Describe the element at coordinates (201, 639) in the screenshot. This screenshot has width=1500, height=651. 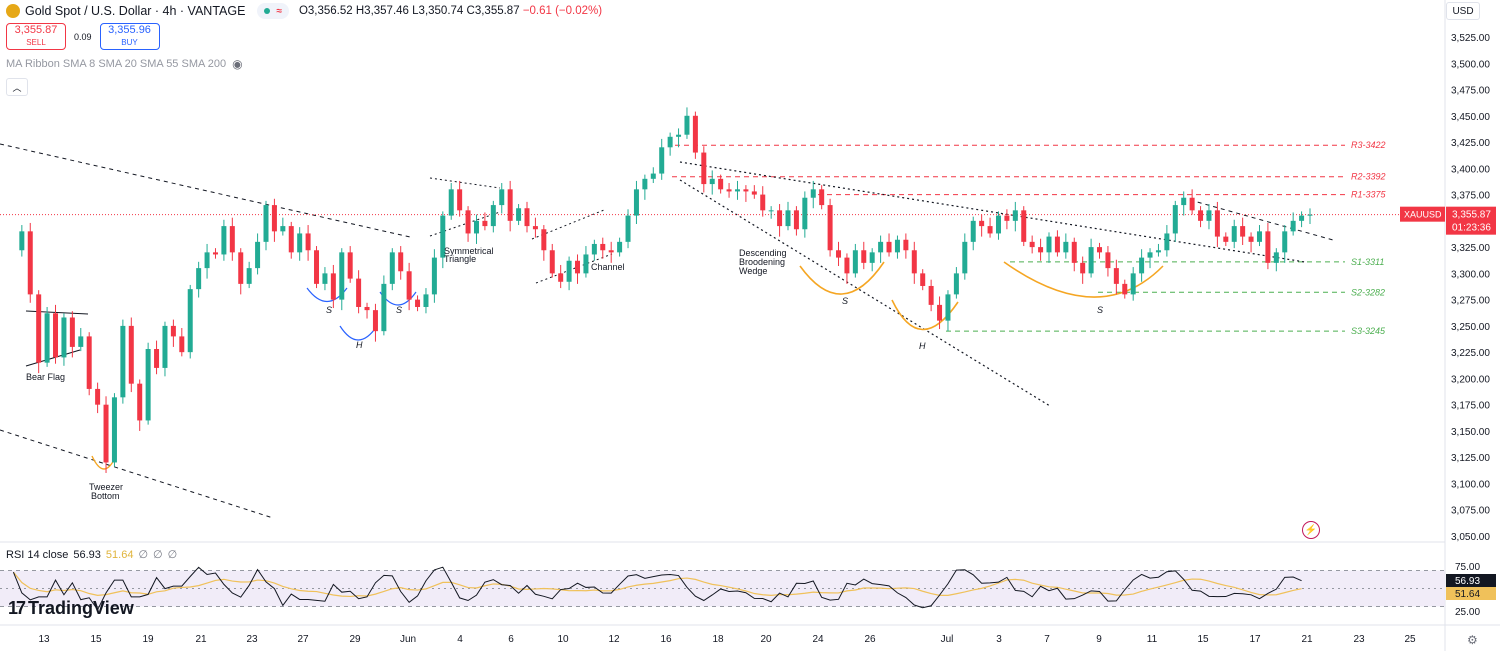
I see `x-tick-label: 21` at that location.